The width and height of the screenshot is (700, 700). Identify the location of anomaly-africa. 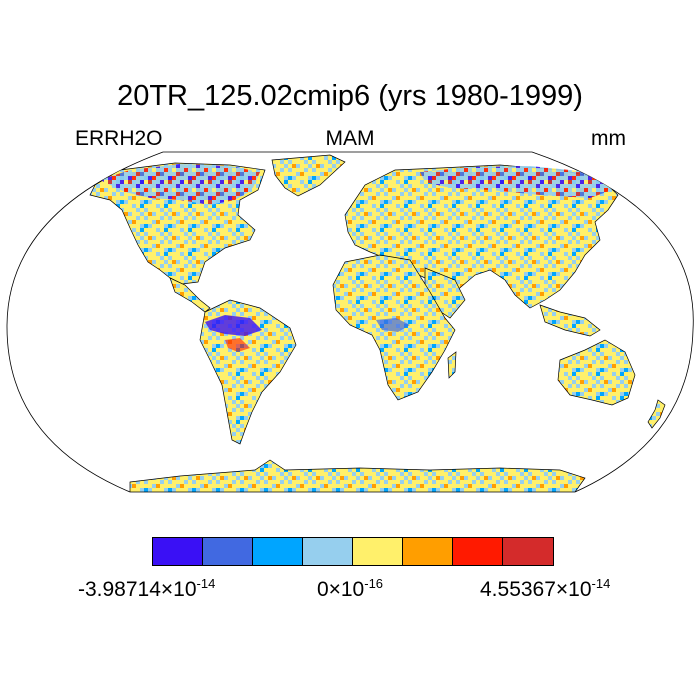
(393, 325).